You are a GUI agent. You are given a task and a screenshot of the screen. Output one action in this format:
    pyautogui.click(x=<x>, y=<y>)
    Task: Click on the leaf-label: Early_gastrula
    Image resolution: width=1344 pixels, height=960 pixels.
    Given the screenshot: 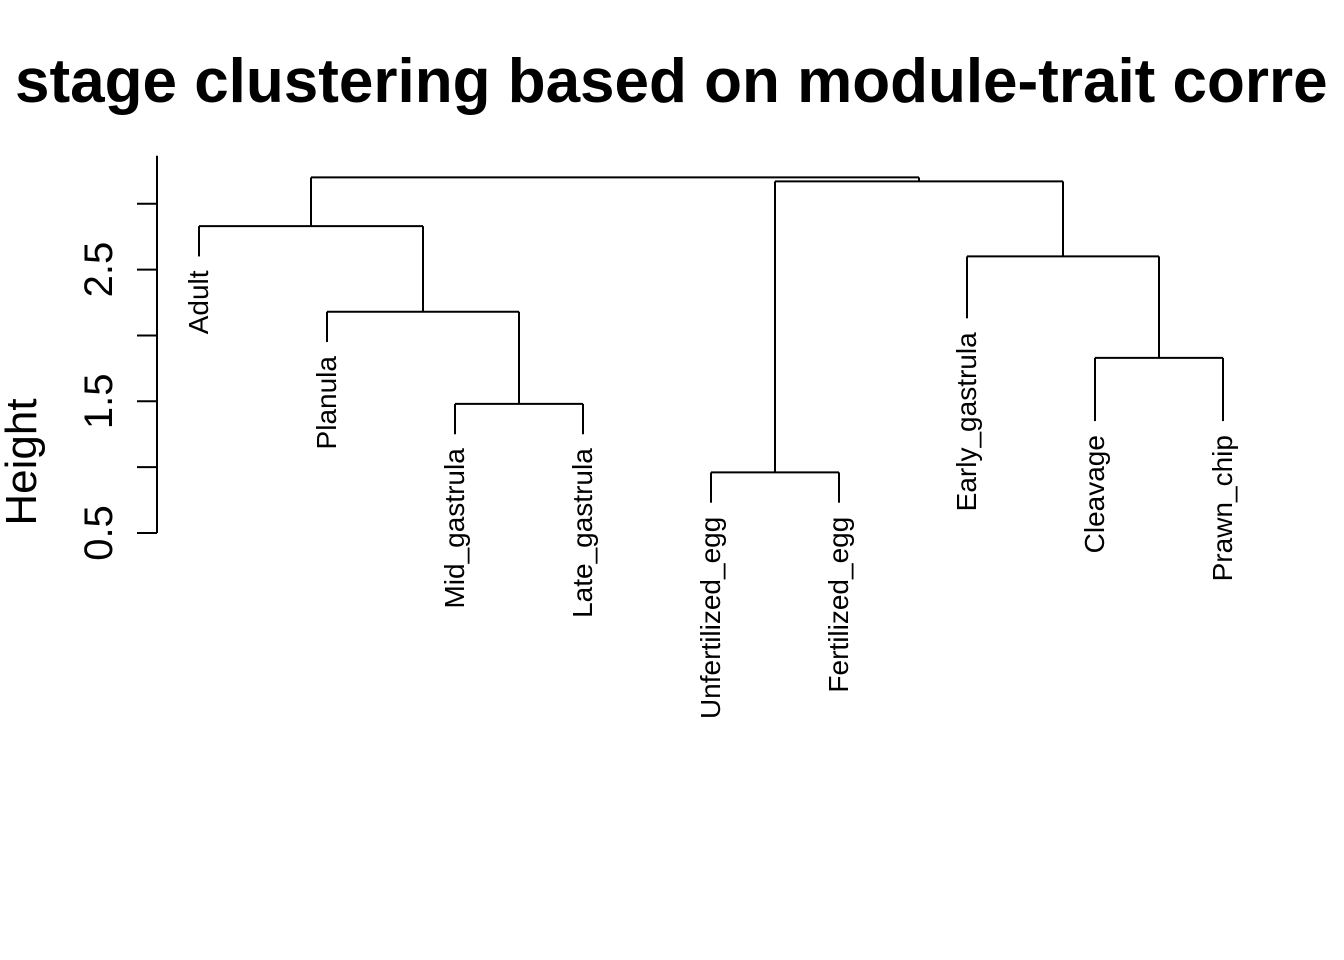 What is the action you would take?
    pyautogui.click(x=966, y=421)
    